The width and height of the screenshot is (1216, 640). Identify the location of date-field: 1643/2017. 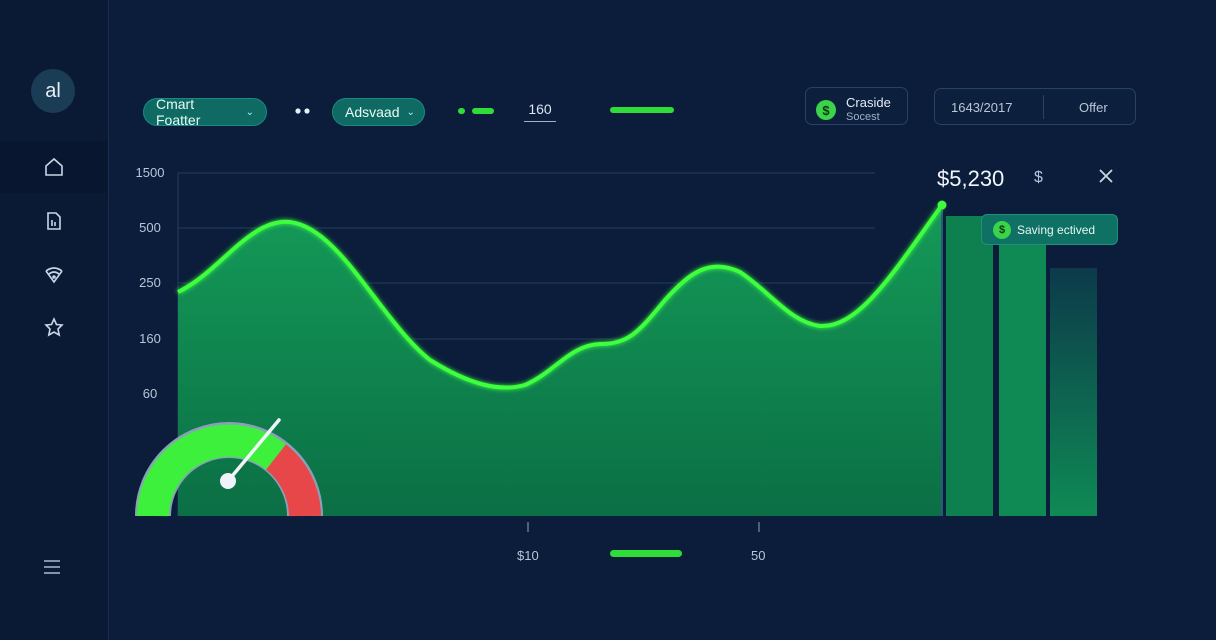
(982, 107).